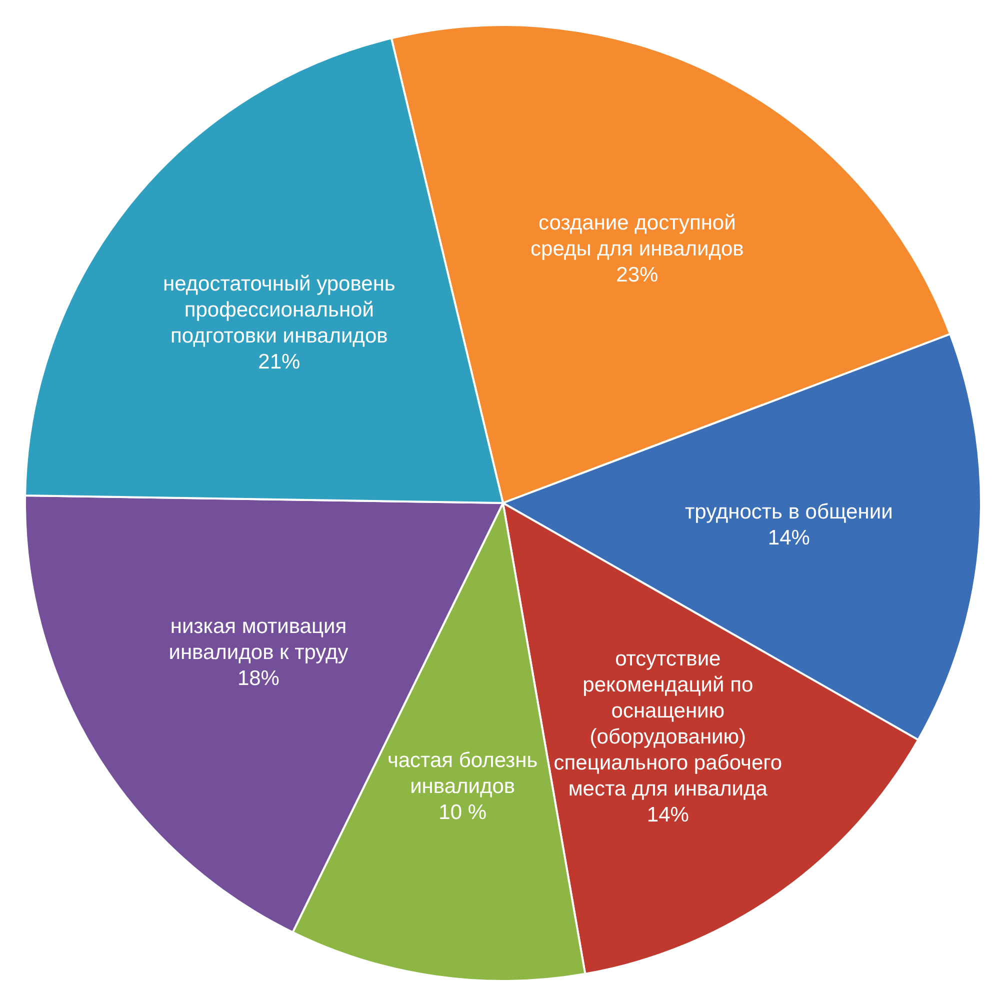  Describe the element at coordinates (279, 310) in the screenshot. I see `slice-label: недостаточный уровень профессиональной подготовки инвалидов` at that location.